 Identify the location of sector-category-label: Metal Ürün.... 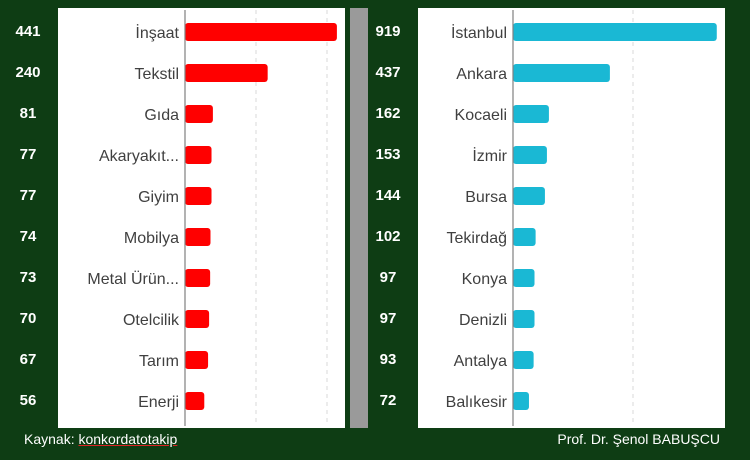
(133, 279).